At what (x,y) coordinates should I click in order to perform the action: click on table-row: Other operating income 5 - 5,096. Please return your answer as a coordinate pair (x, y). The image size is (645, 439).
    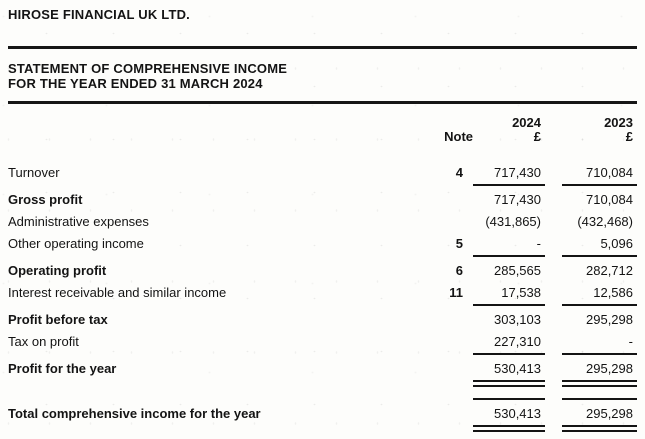
    Looking at the image, I should click on (322, 244).